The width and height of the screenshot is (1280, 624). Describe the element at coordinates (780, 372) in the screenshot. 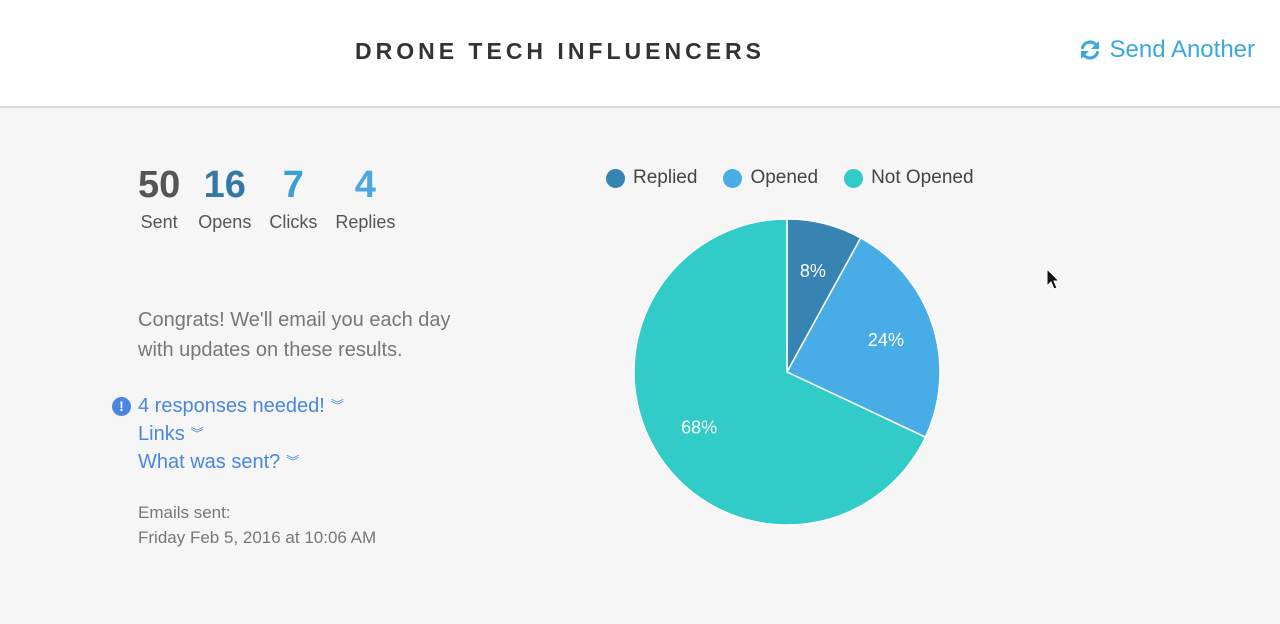

I see `pie-slice-not-opened` at that location.